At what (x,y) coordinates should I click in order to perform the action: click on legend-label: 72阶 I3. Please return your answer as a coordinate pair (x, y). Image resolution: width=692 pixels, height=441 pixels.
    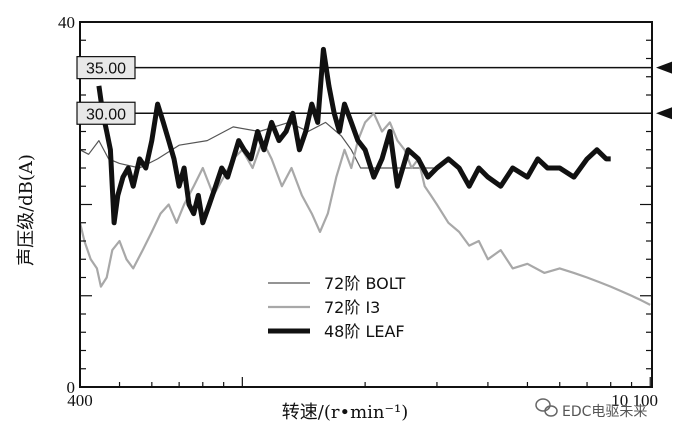
    Looking at the image, I should click on (352, 307).